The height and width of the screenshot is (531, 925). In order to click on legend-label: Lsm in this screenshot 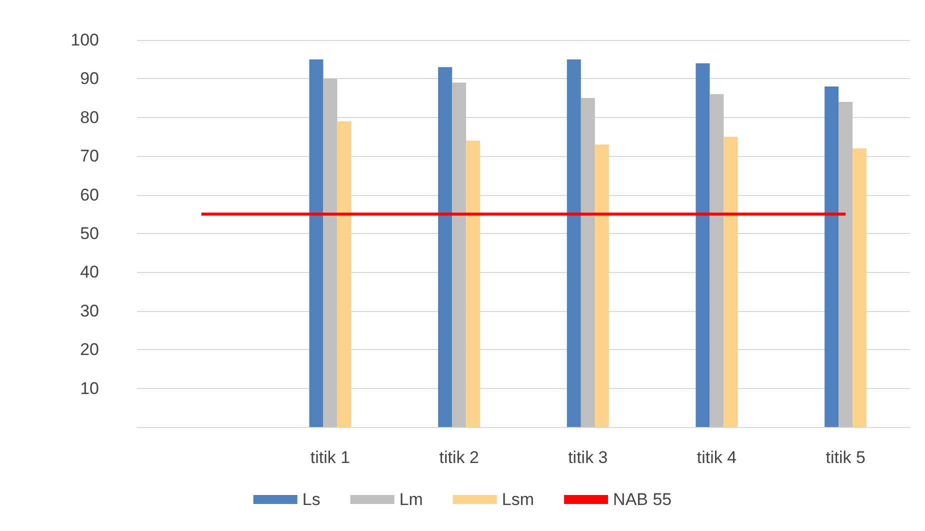, I will do `click(518, 499)`.